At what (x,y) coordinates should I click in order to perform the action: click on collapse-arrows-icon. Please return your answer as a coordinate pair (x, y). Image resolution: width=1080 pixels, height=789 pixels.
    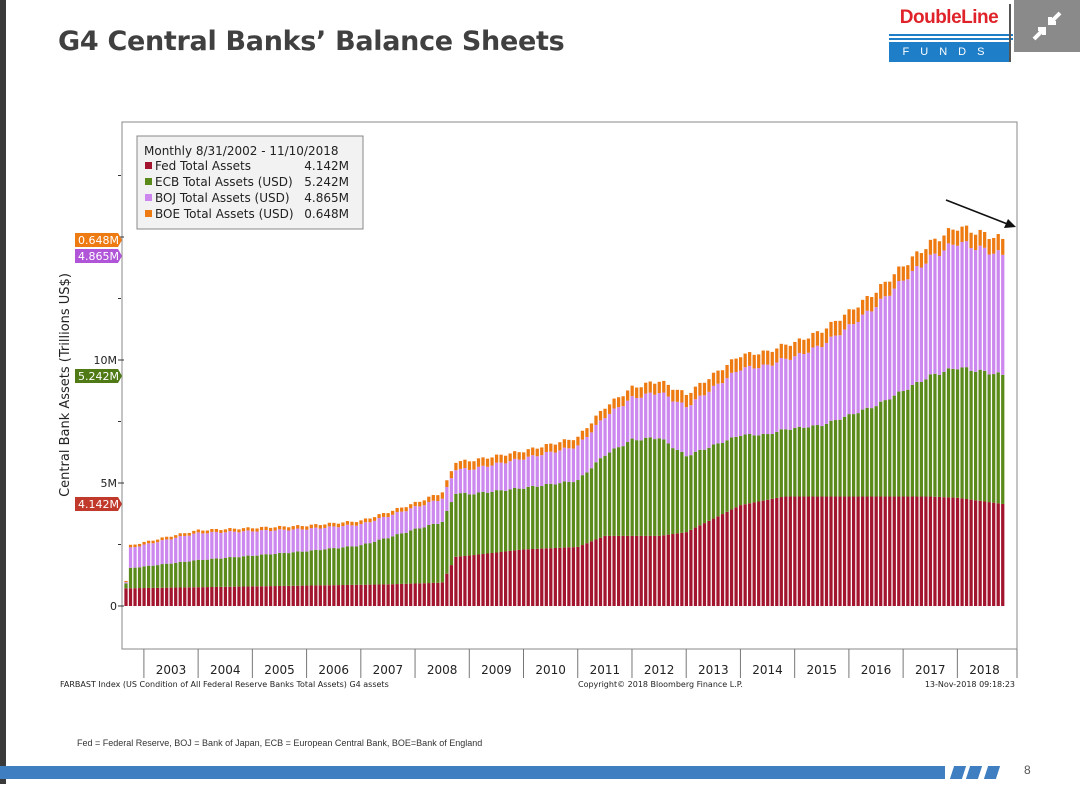
    Looking at the image, I should click on (1047, 26).